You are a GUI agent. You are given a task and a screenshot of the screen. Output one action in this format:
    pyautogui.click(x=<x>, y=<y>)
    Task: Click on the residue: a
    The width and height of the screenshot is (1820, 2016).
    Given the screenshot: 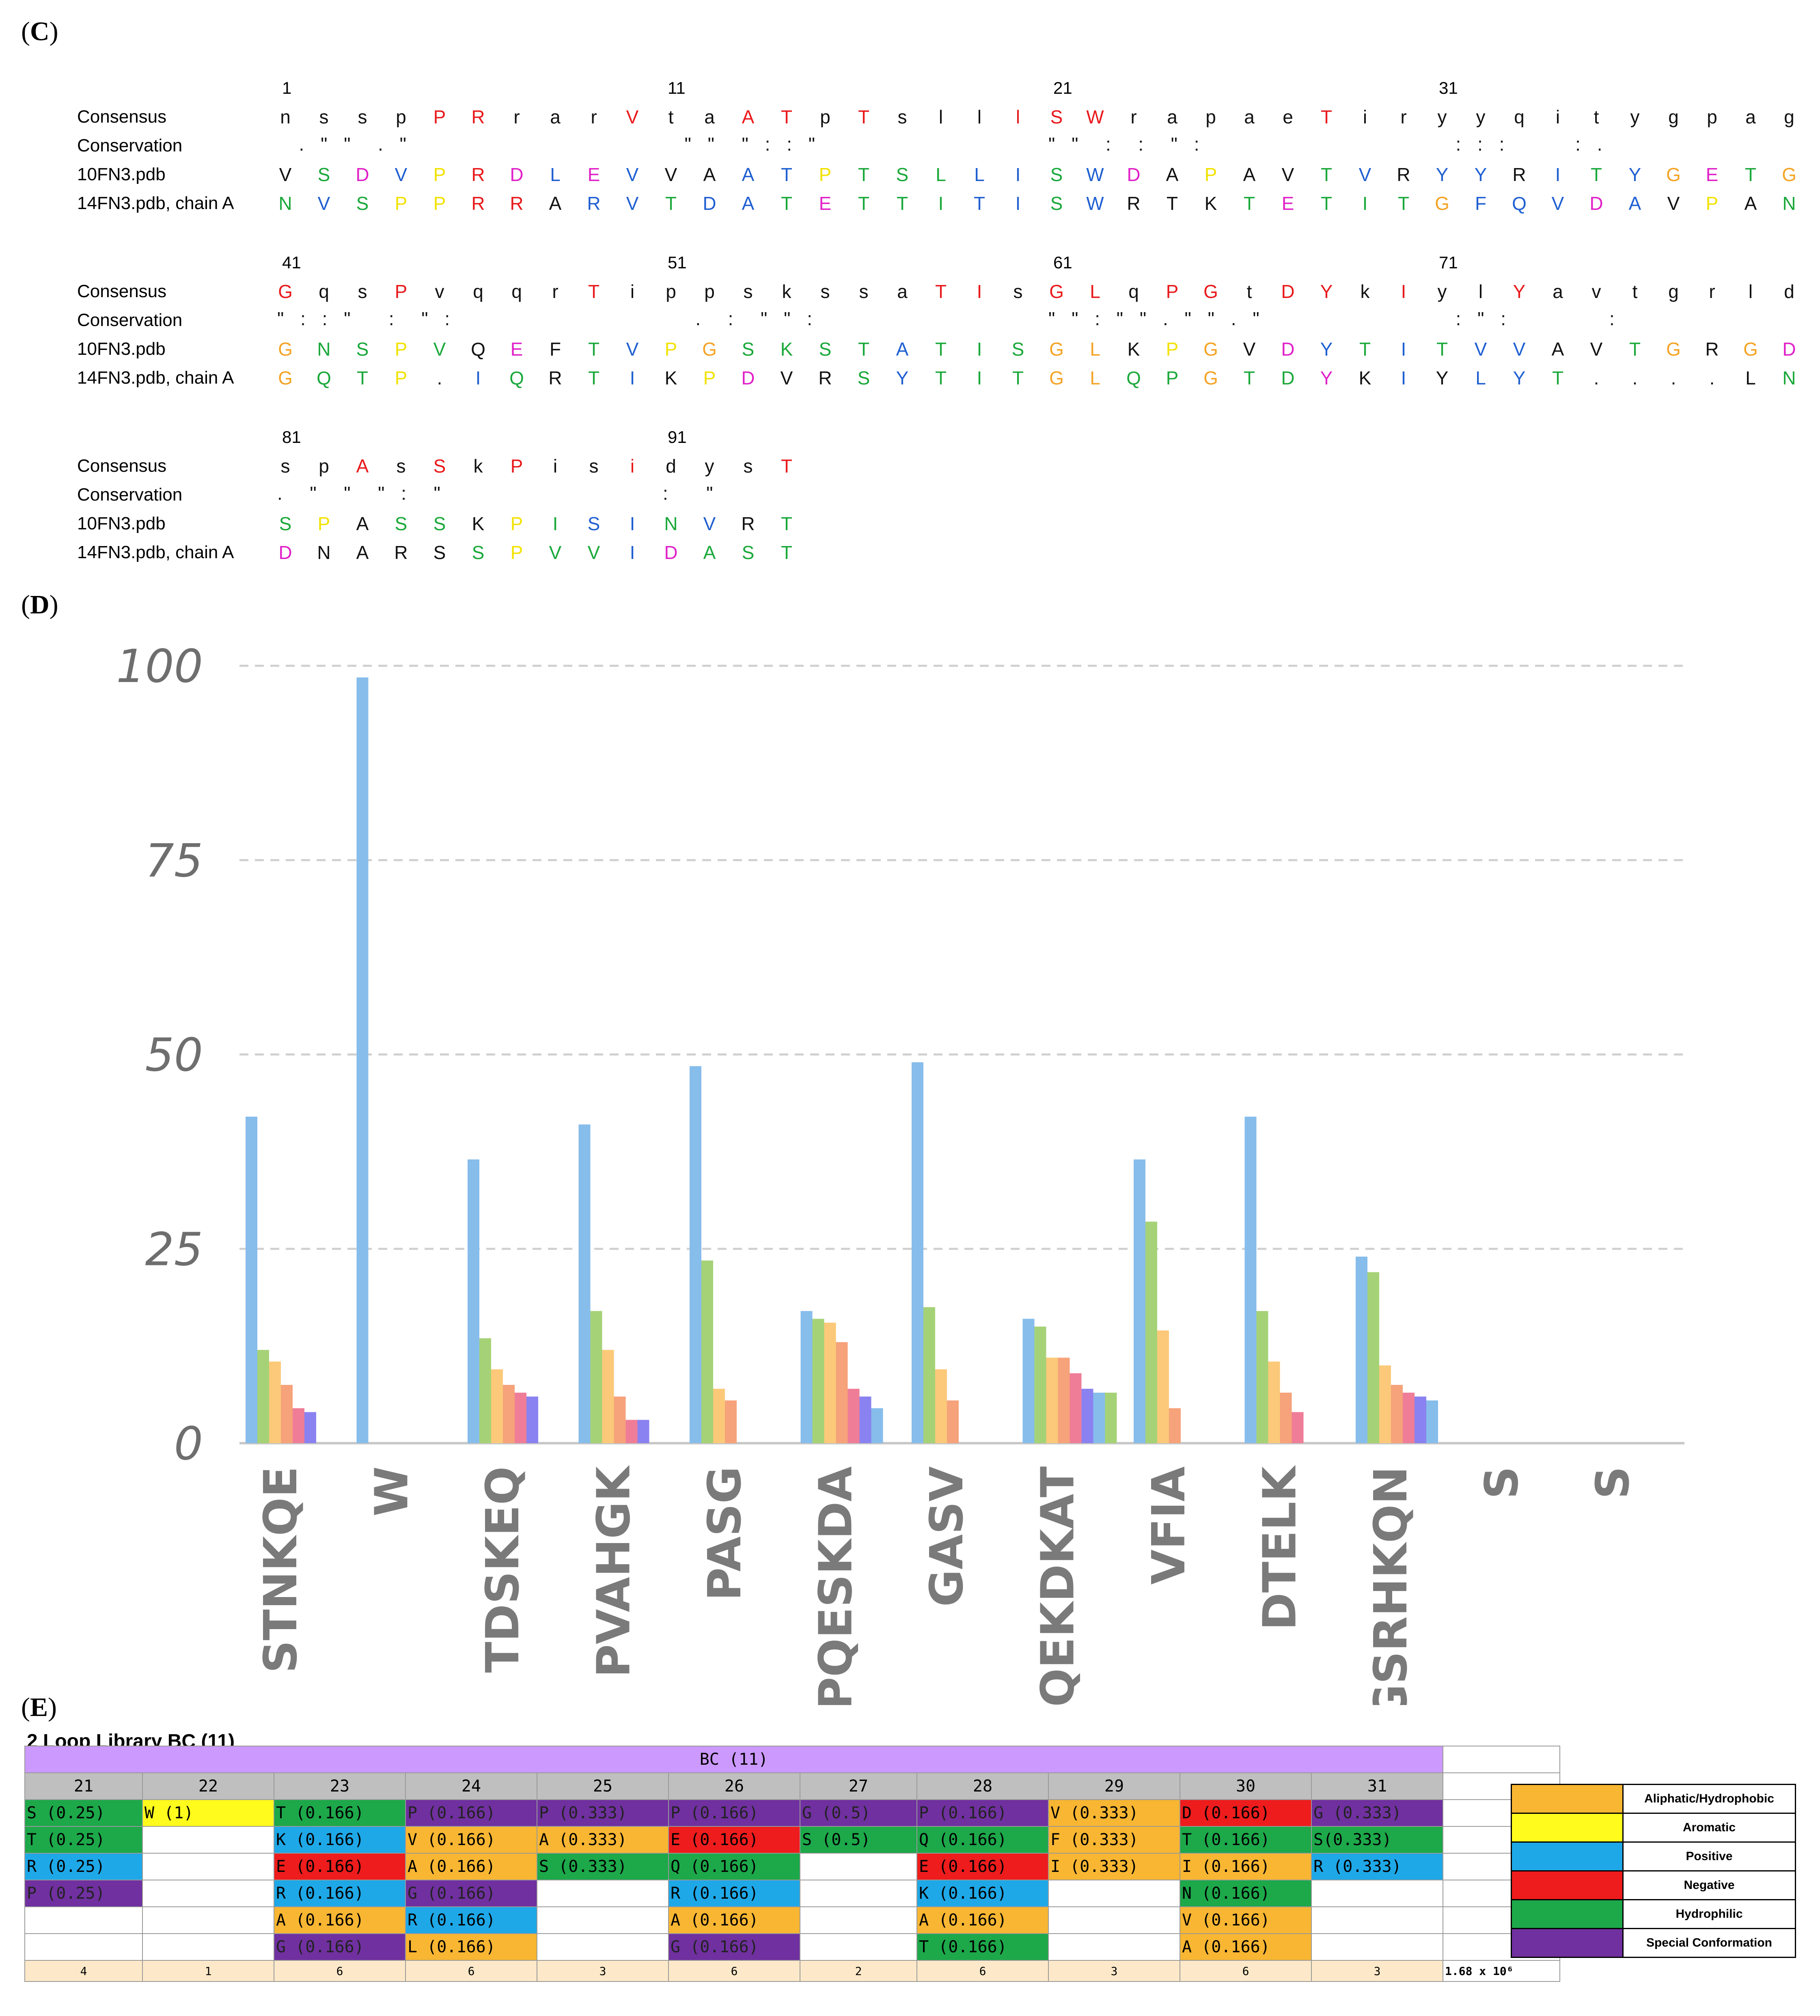 What is the action you would take?
    pyautogui.click(x=902, y=291)
    